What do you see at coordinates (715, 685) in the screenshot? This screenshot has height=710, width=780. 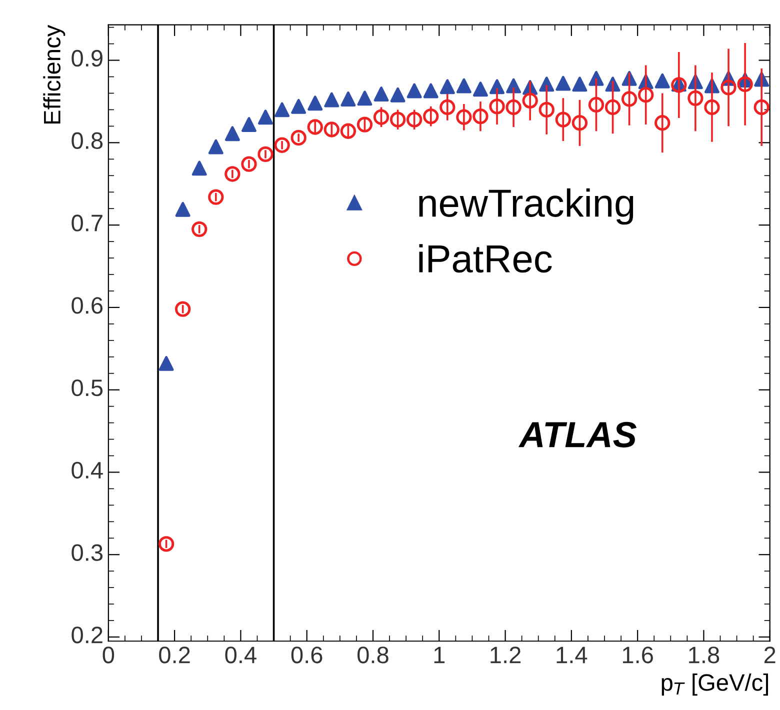 I see `x-axis-title: p$_{T}$ [GeV/c]` at bounding box center [715, 685].